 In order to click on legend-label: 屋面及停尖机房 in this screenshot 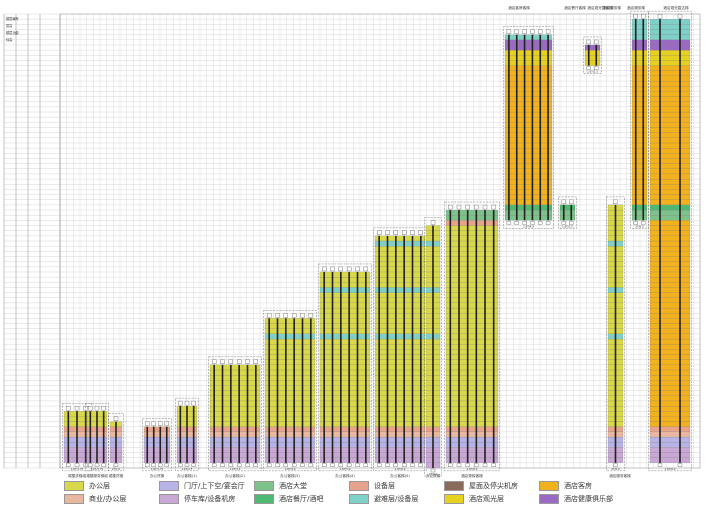, I will do `click(493, 486)`.